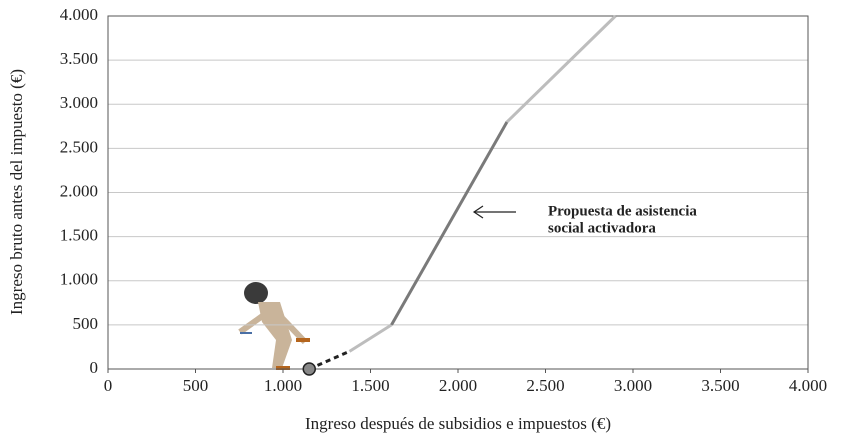 Image resolution: width=843 pixels, height=445 pixels. Describe the element at coordinates (309, 369) in the screenshot. I see `point-marker` at that location.